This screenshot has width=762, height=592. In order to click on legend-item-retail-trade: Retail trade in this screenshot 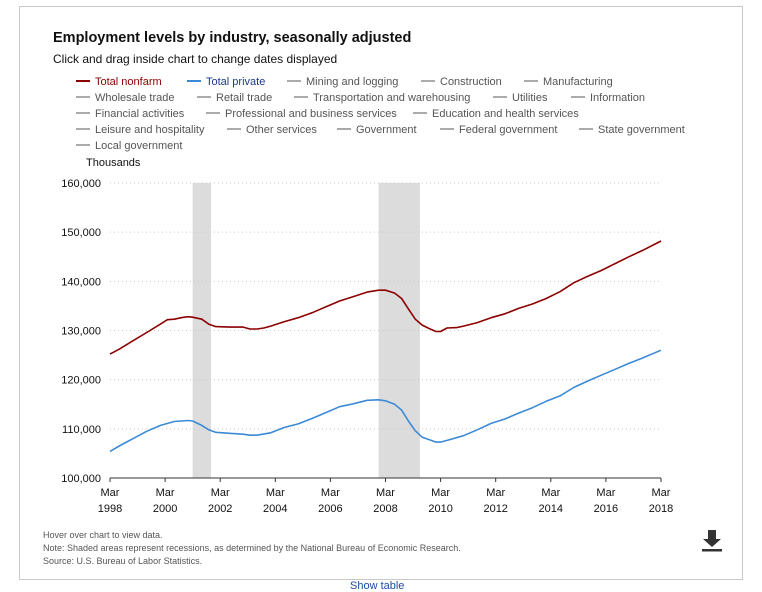, I will do `click(234, 98)`.